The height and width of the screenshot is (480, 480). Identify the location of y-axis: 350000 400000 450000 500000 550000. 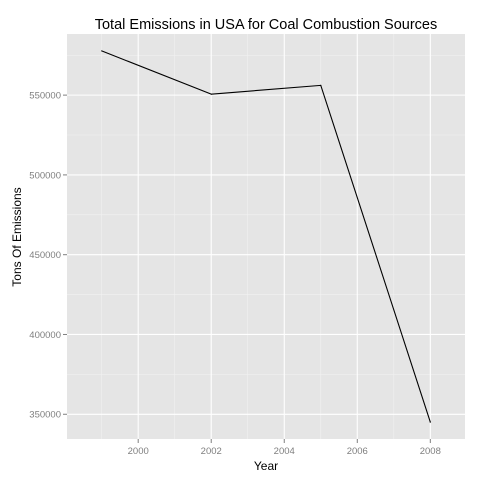
(48, 256).